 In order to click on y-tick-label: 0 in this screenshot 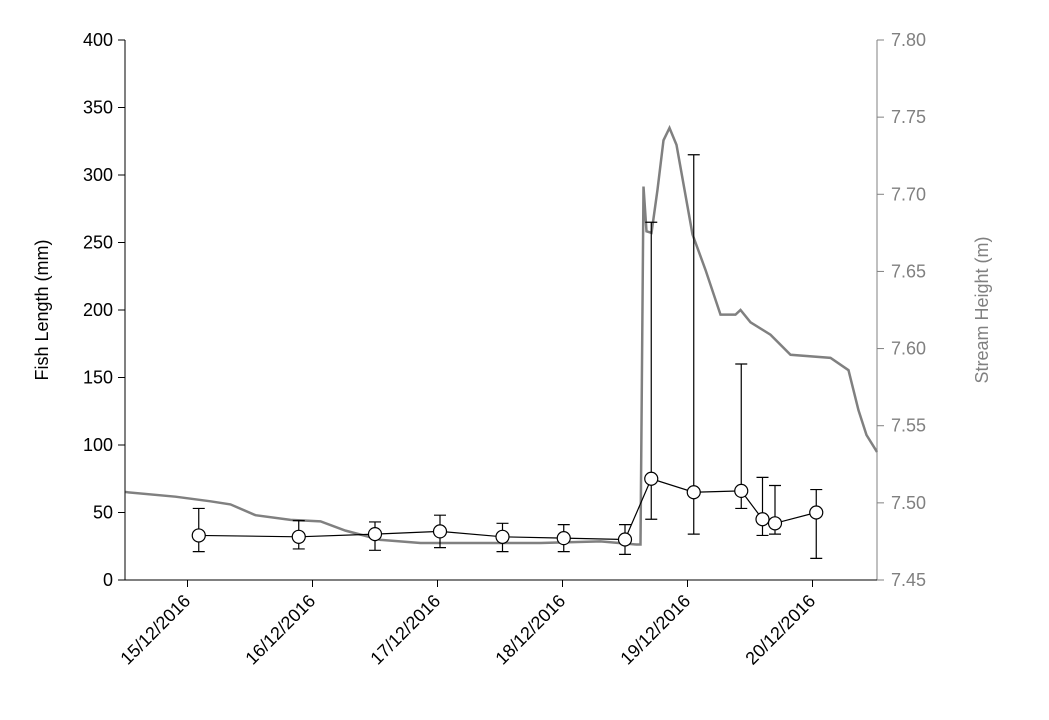, I will do `click(108, 580)`.